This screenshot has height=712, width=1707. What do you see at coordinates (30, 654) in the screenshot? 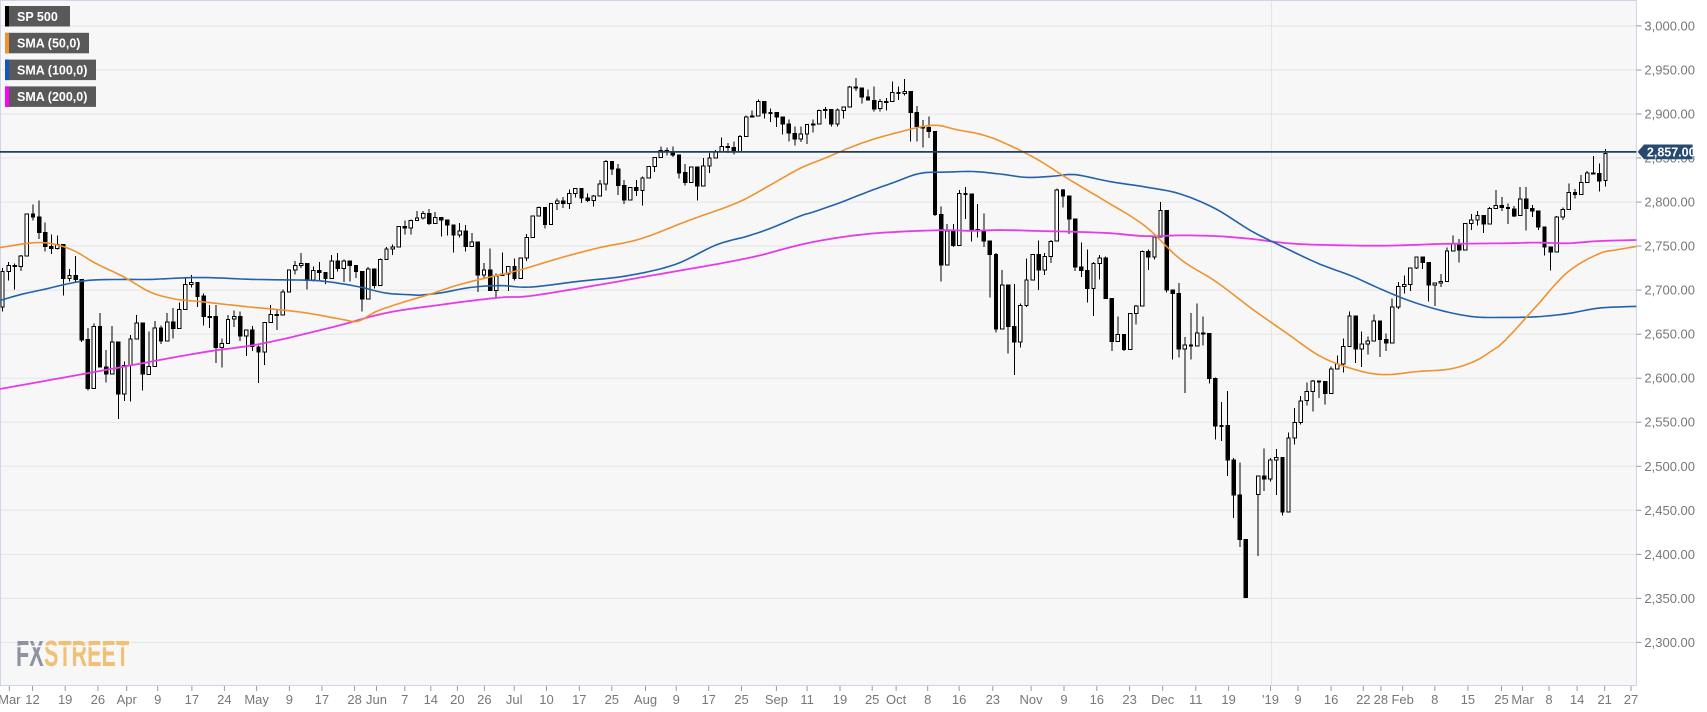
I see `svg-text: FX` at bounding box center [30, 654].